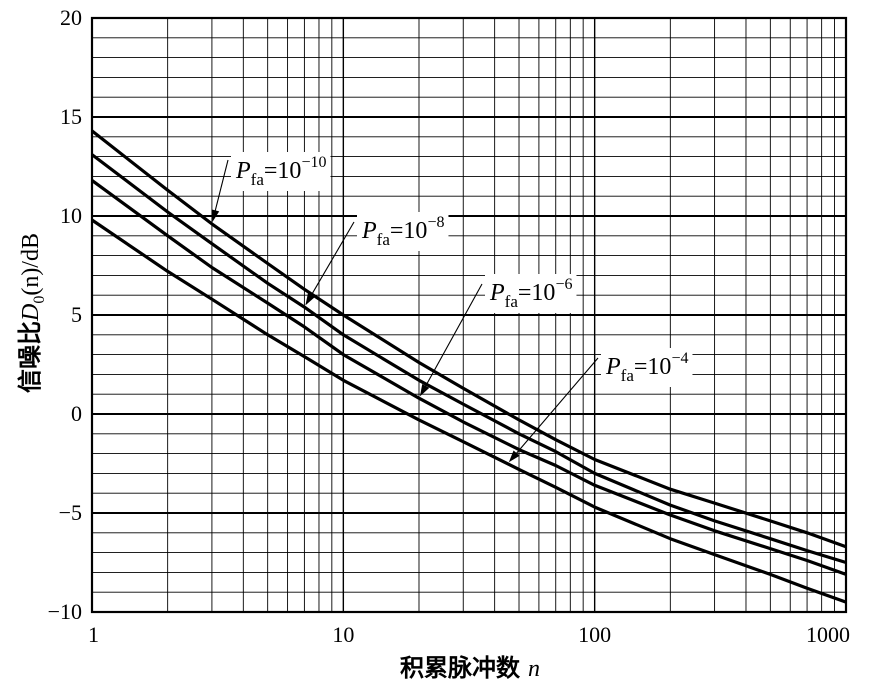 Image resolution: width=878 pixels, height=691 pixels. I want to click on y-tick-label: 20, so click(71, 17).